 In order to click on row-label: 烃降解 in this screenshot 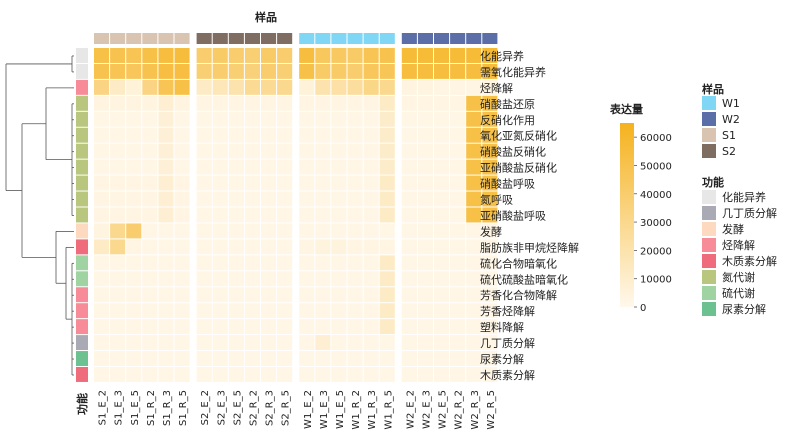, I will do `click(496, 88)`.